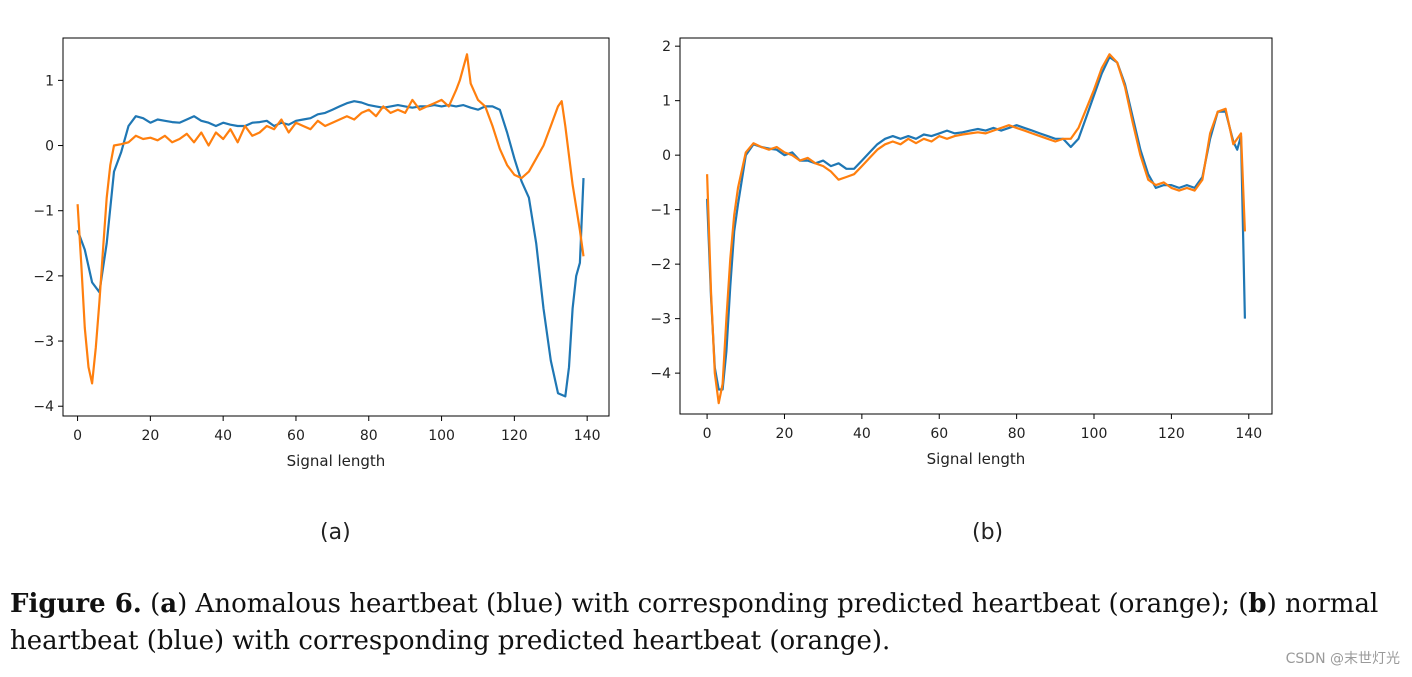 This screenshot has width=1412, height=677. What do you see at coordinates (1257, 604) in the screenshot?
I see `caption-letter-b: b` at bounding box center [1257, 604].